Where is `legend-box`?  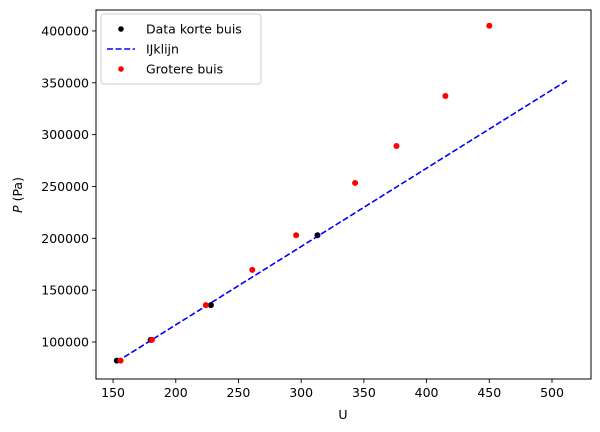 legend-box is located at coordinates (181, 49).